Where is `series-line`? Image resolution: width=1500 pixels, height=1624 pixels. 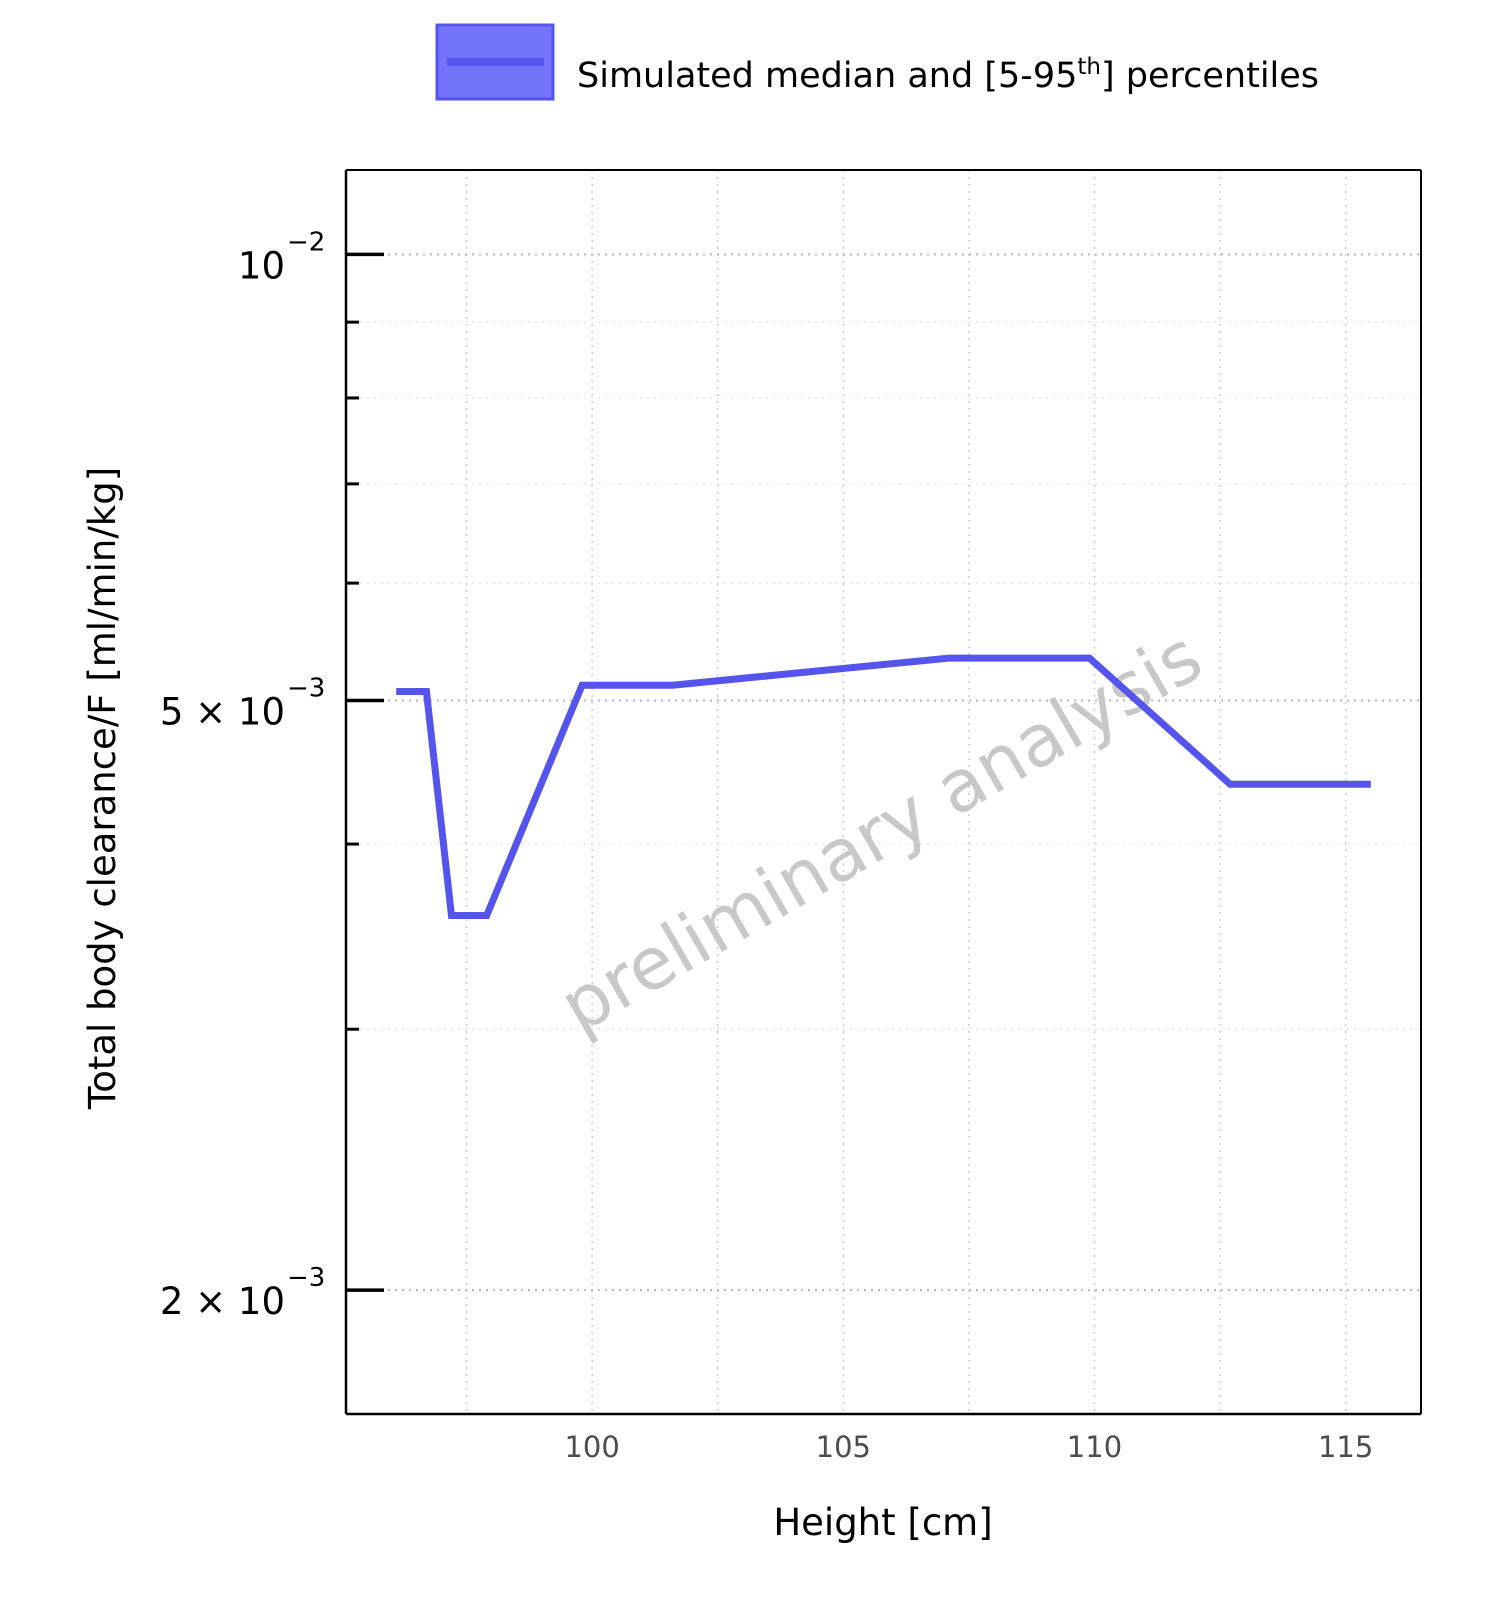 series-line is located at coordinates (883, 786).